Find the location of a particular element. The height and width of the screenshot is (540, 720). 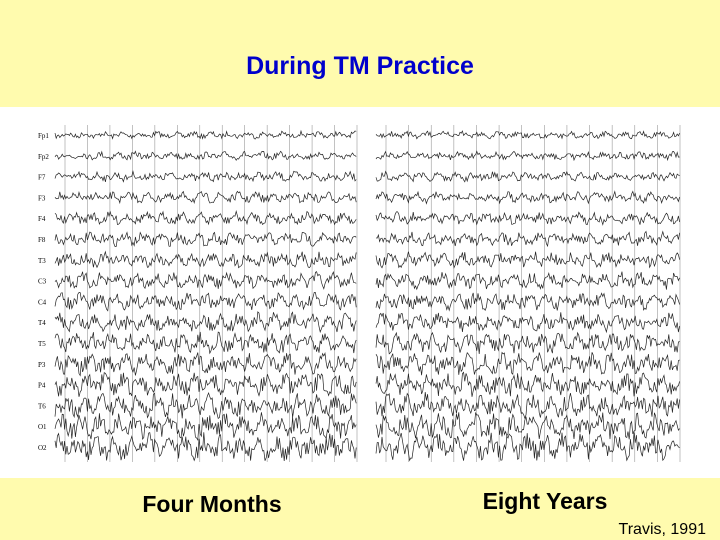

channel-label: C4 is located at coordinates (42, 302).